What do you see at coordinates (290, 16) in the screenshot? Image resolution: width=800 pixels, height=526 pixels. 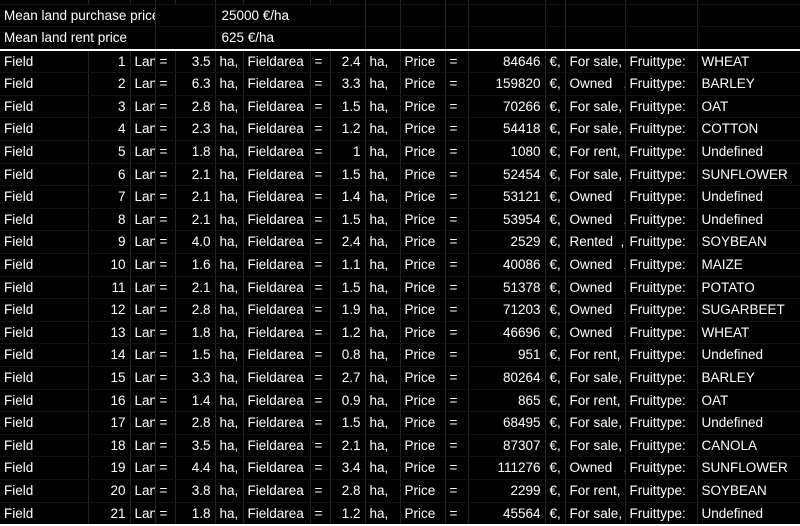 I see `summary-value: 25000 €/ha` at bounding box center [290, 16].